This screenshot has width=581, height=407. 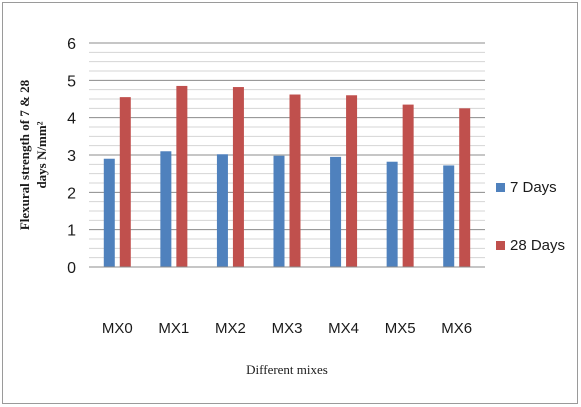 I want to click on y-tick-label: 5, so click(x=71, y=81).